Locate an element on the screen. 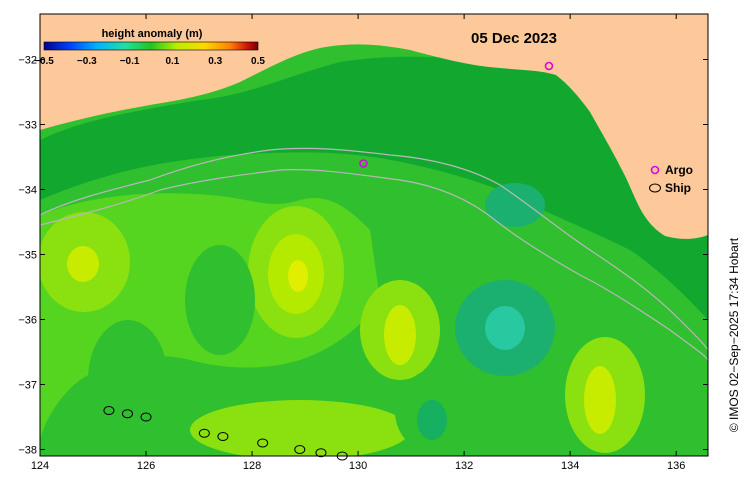 Image resolution: width=750 pixels, height=496 pixels. argo-floats is located at coordinates (456, 114).